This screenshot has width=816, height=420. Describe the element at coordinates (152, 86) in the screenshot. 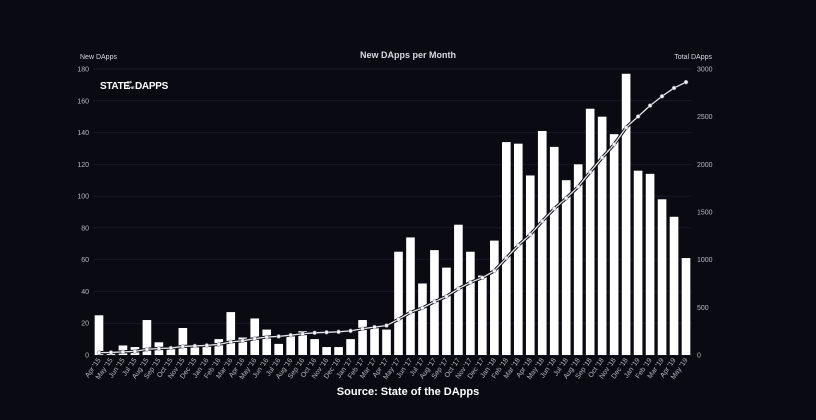

I see `logo-text-right: DAPPS` at that location.